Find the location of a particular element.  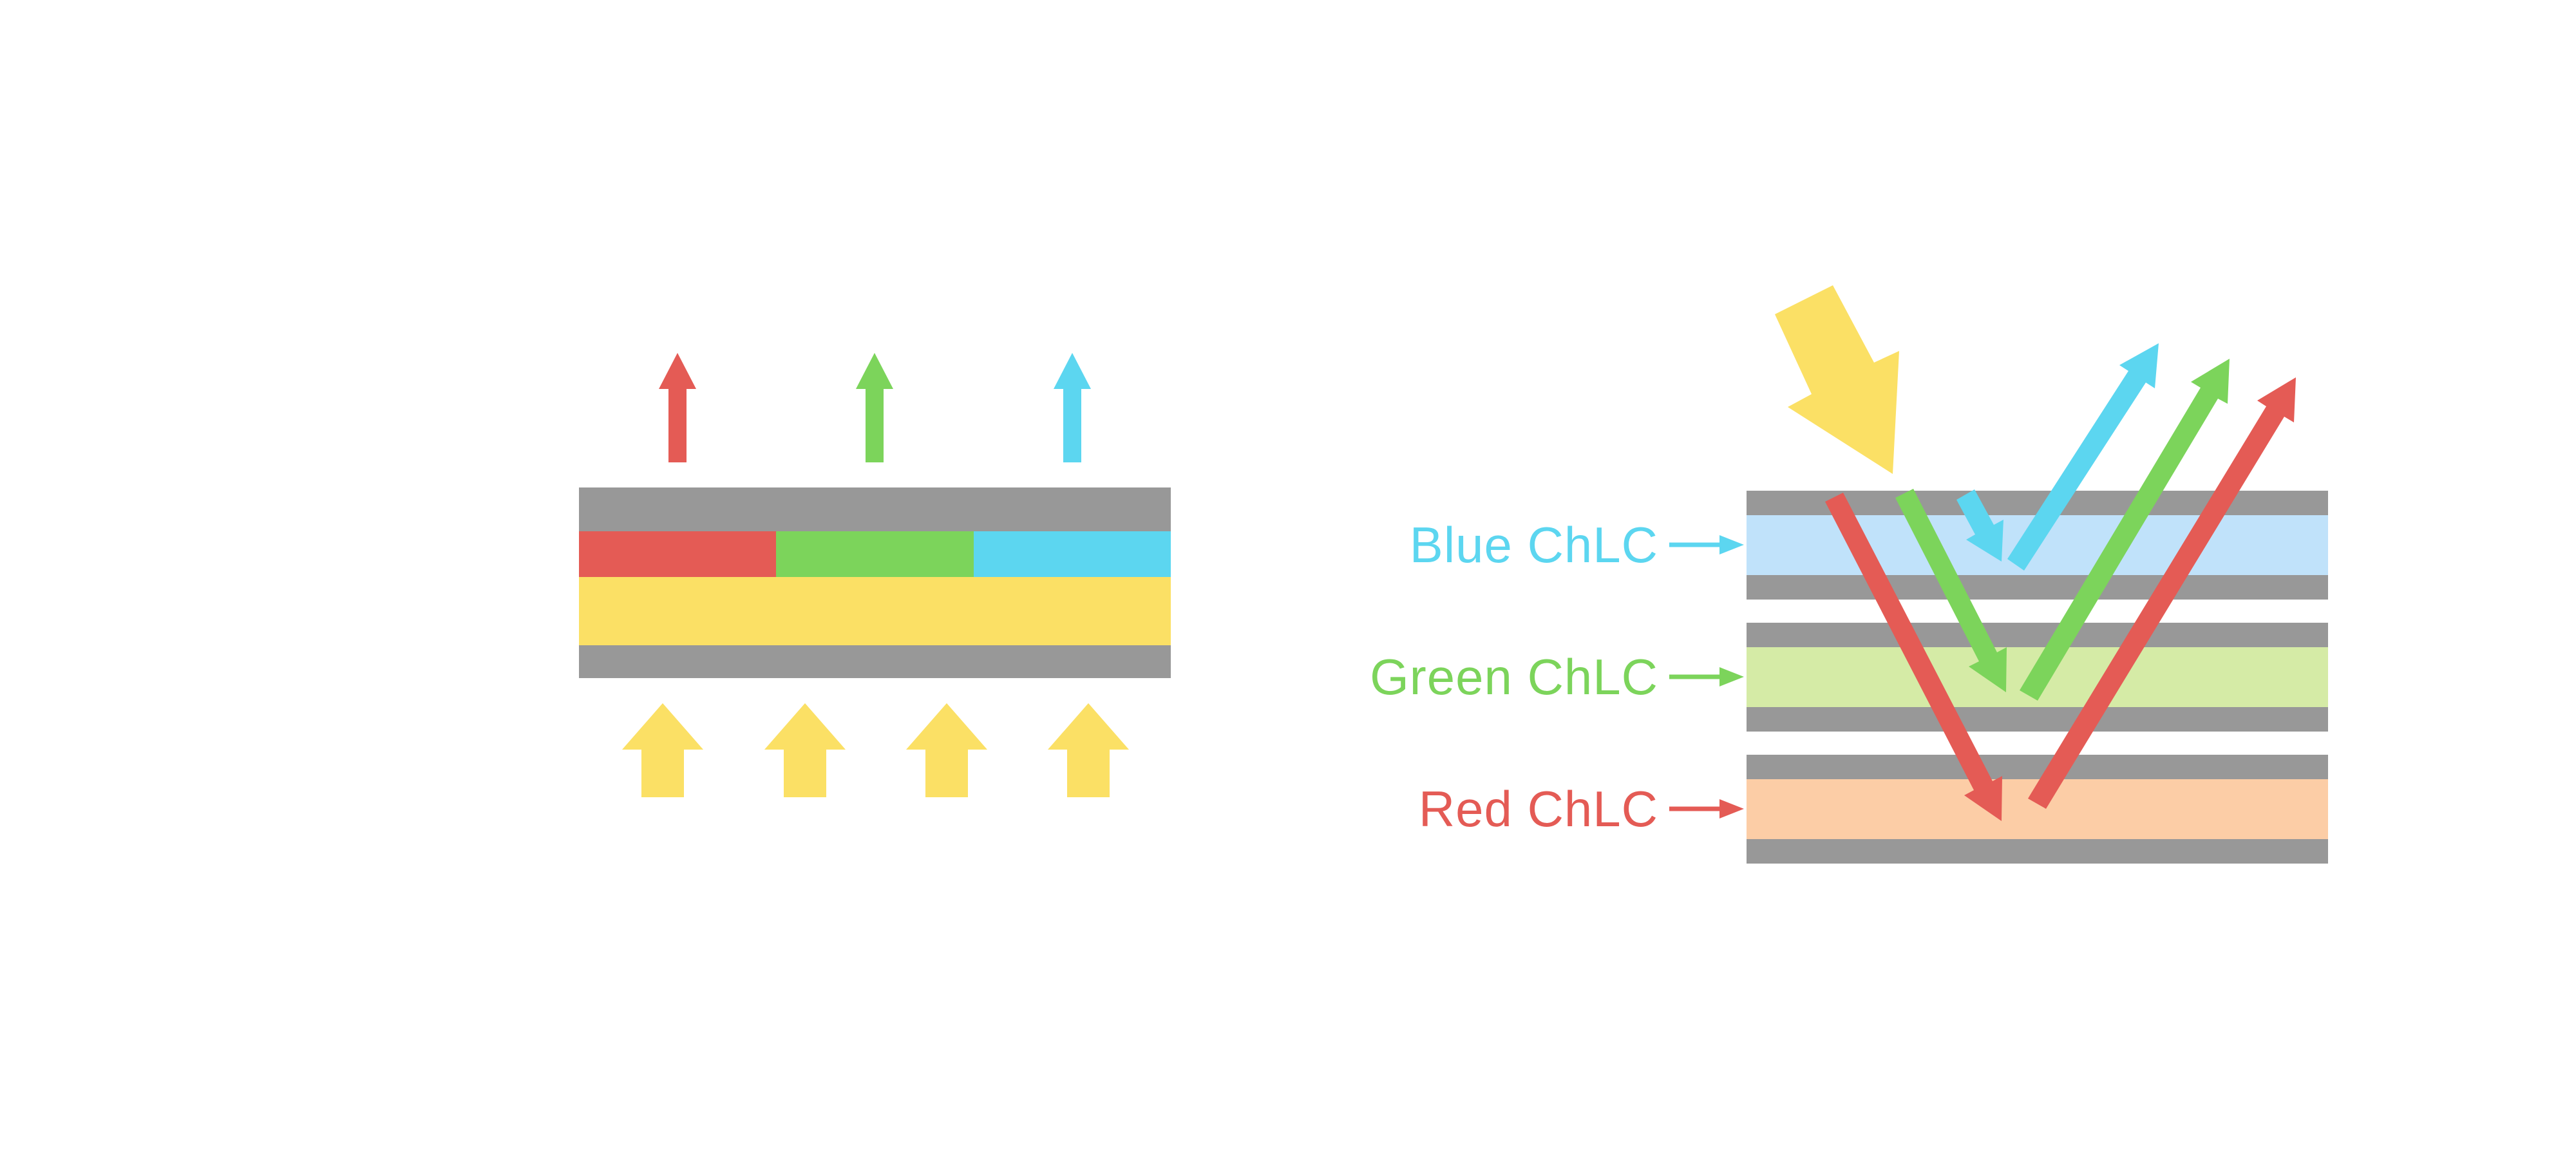

blue-unit-bottom-bar is located at coordinates (2037, 587).